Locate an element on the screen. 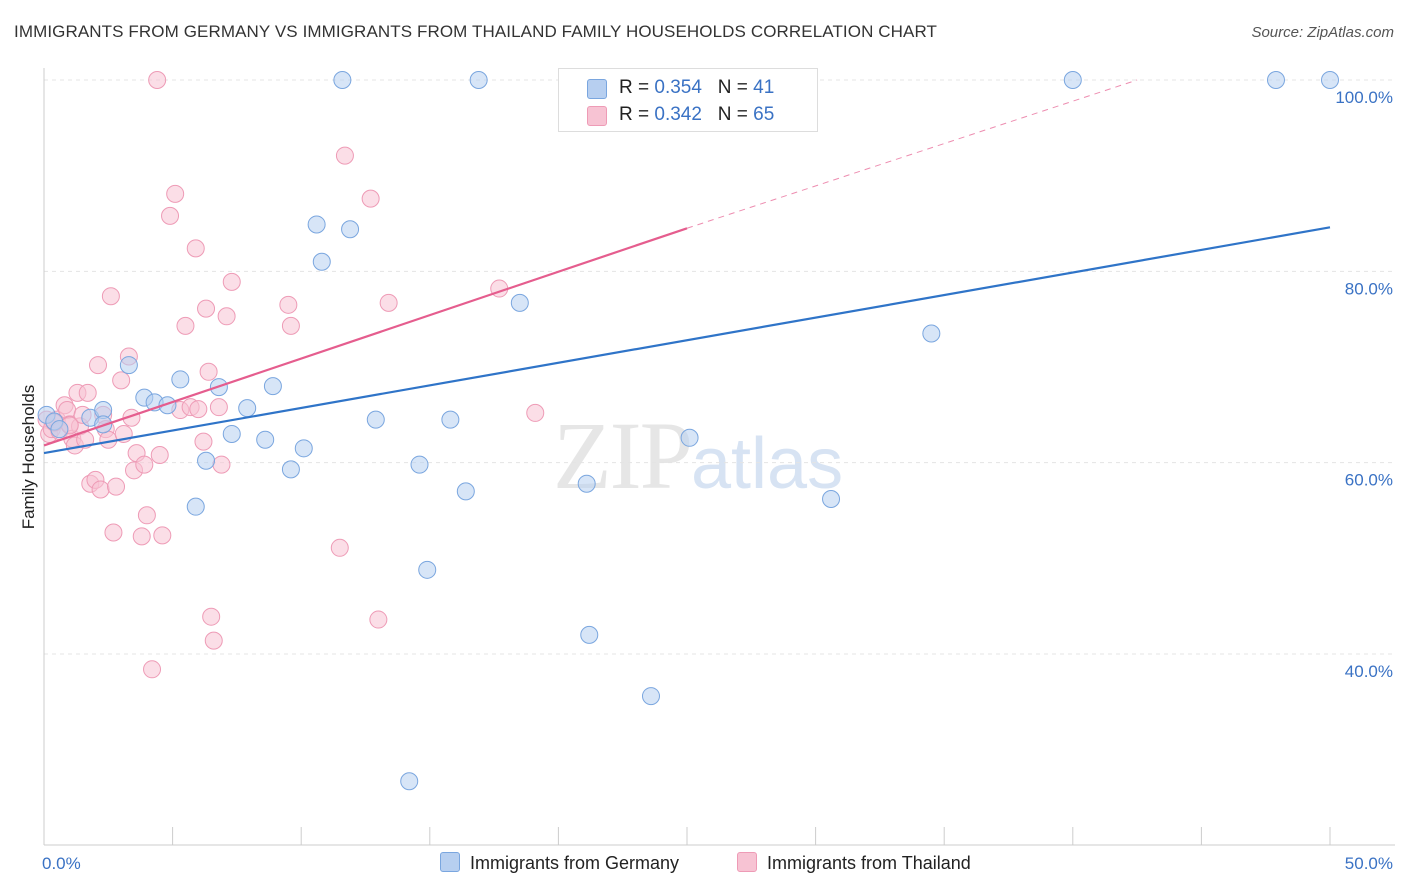  y-axis-title: Family Households is located at coordinates (28, 457).